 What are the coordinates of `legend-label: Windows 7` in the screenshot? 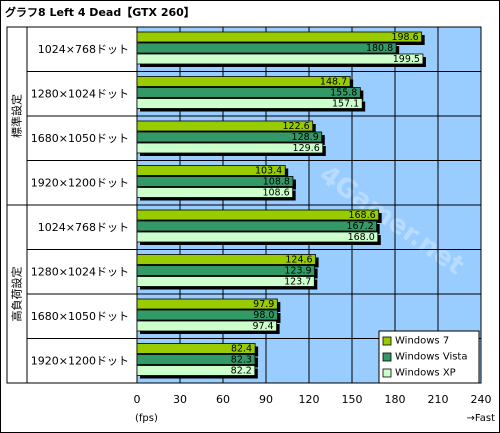 It's located at (422, 341).